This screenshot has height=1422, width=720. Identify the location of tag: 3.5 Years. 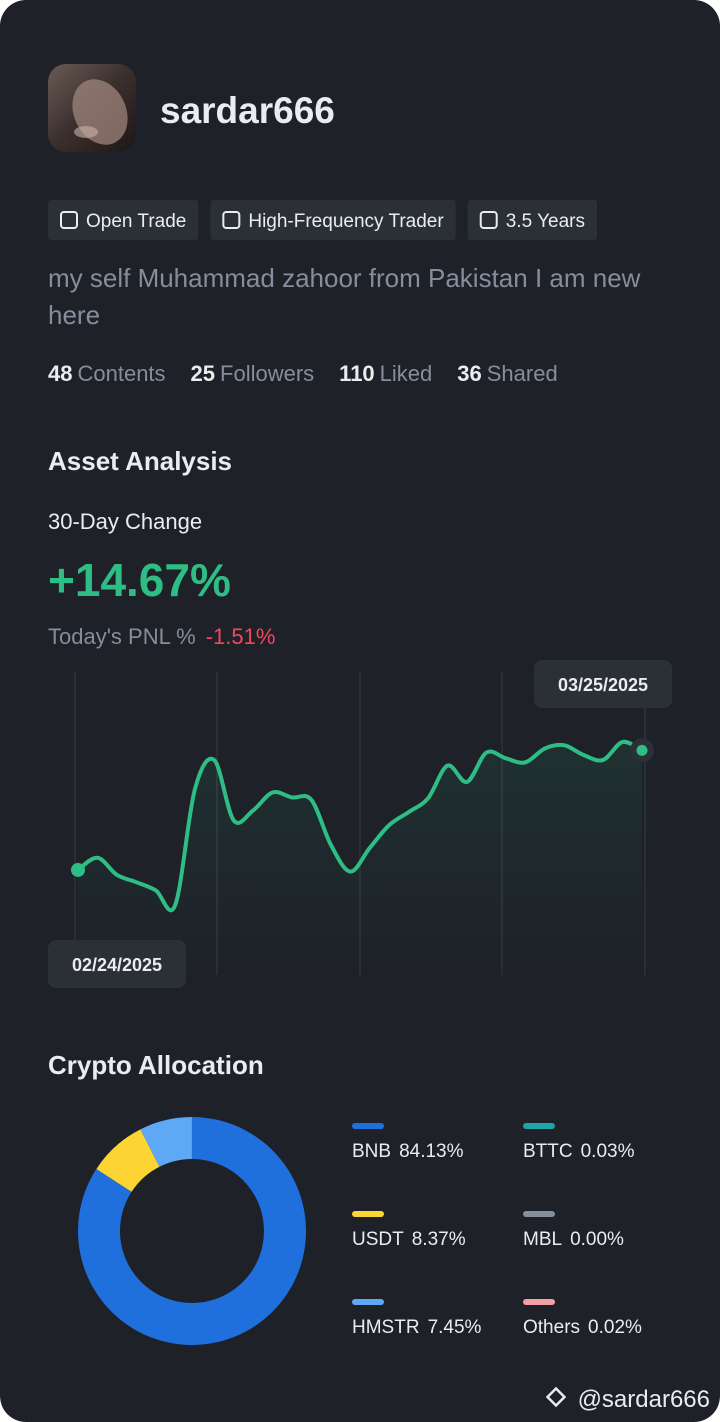
(532, 220).